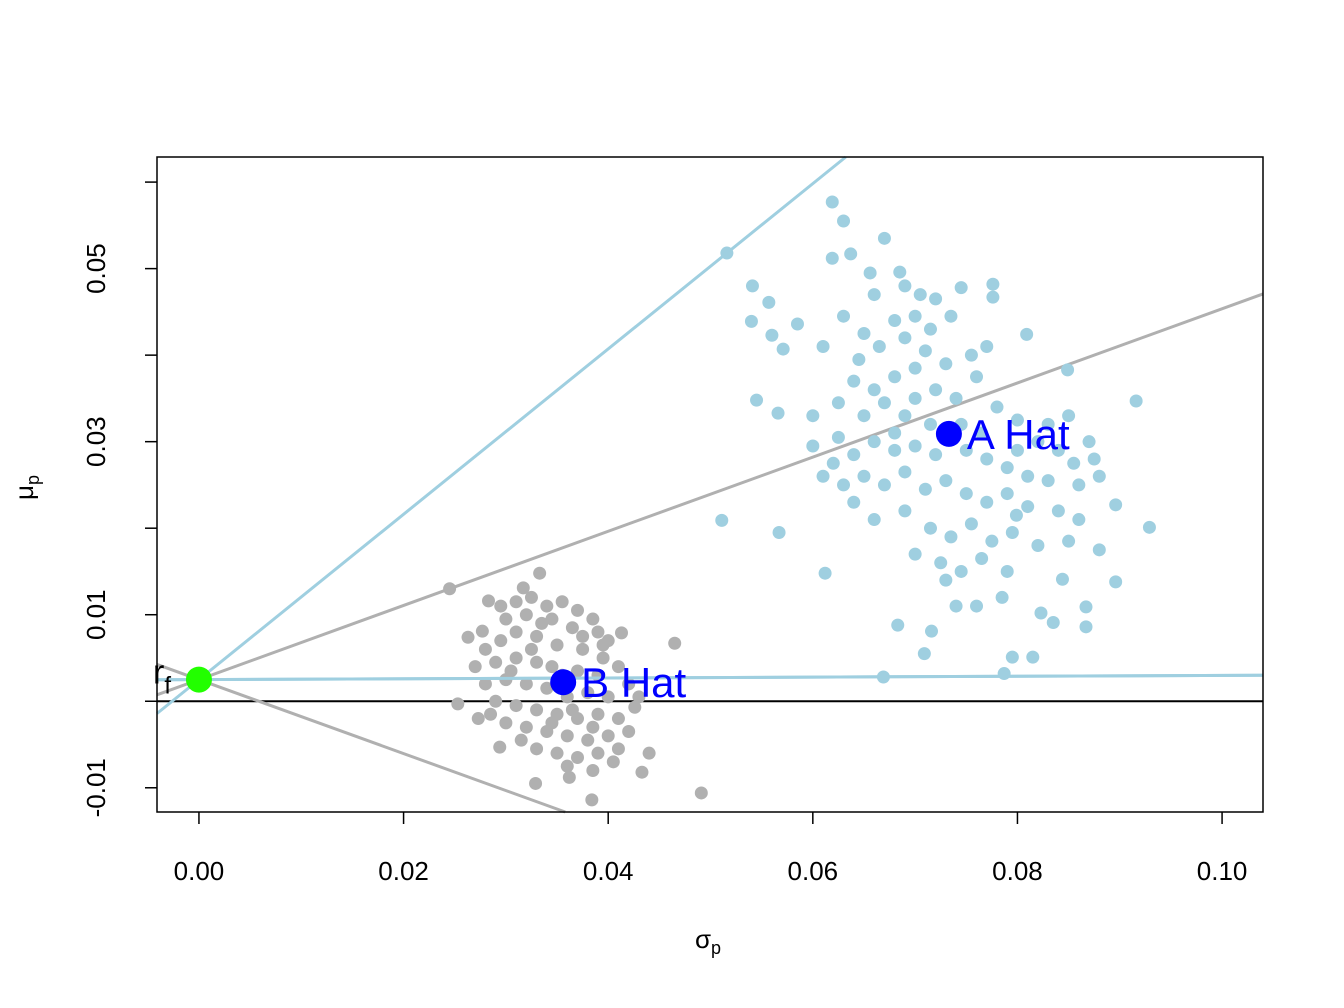  What do you see at coordinates (708, 941) in the screenshot?
I see `x-axis-label: σp` at bounding box center [708, 941].